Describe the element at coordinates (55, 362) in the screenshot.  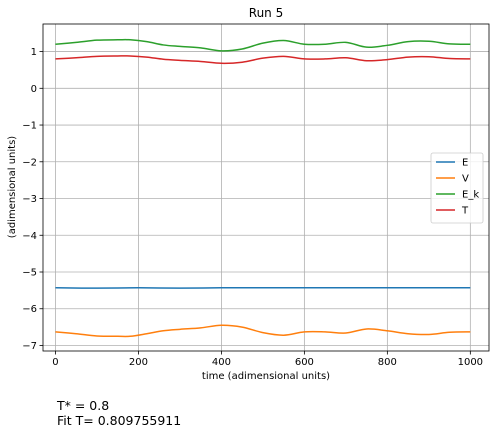
I see `x-tick-label: 0` at that location.